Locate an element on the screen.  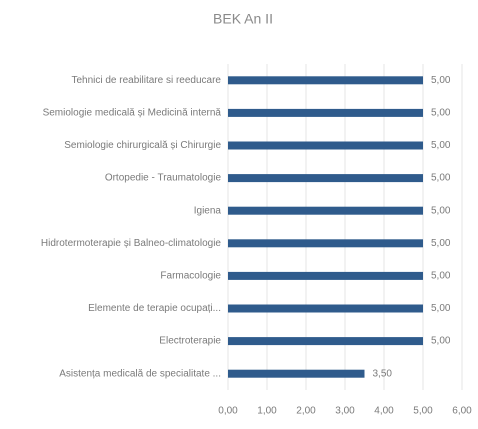
value-label: 3,50 is located at coordinates (383, 373).